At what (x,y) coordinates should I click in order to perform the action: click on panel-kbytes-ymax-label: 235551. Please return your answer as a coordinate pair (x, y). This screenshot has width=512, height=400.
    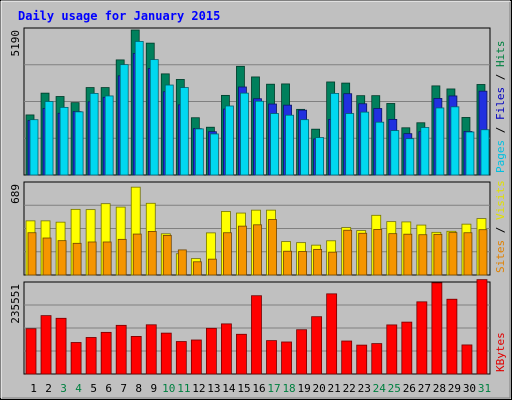
    Looking at the image, I should click on (15, 304).